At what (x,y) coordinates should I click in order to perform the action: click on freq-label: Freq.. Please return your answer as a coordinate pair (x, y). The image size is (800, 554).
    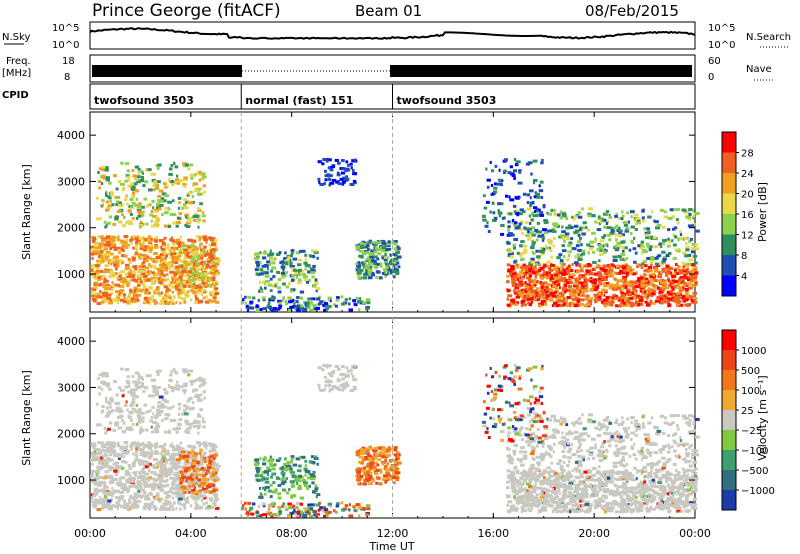
    Looking at the image, I should click on (18, 61).